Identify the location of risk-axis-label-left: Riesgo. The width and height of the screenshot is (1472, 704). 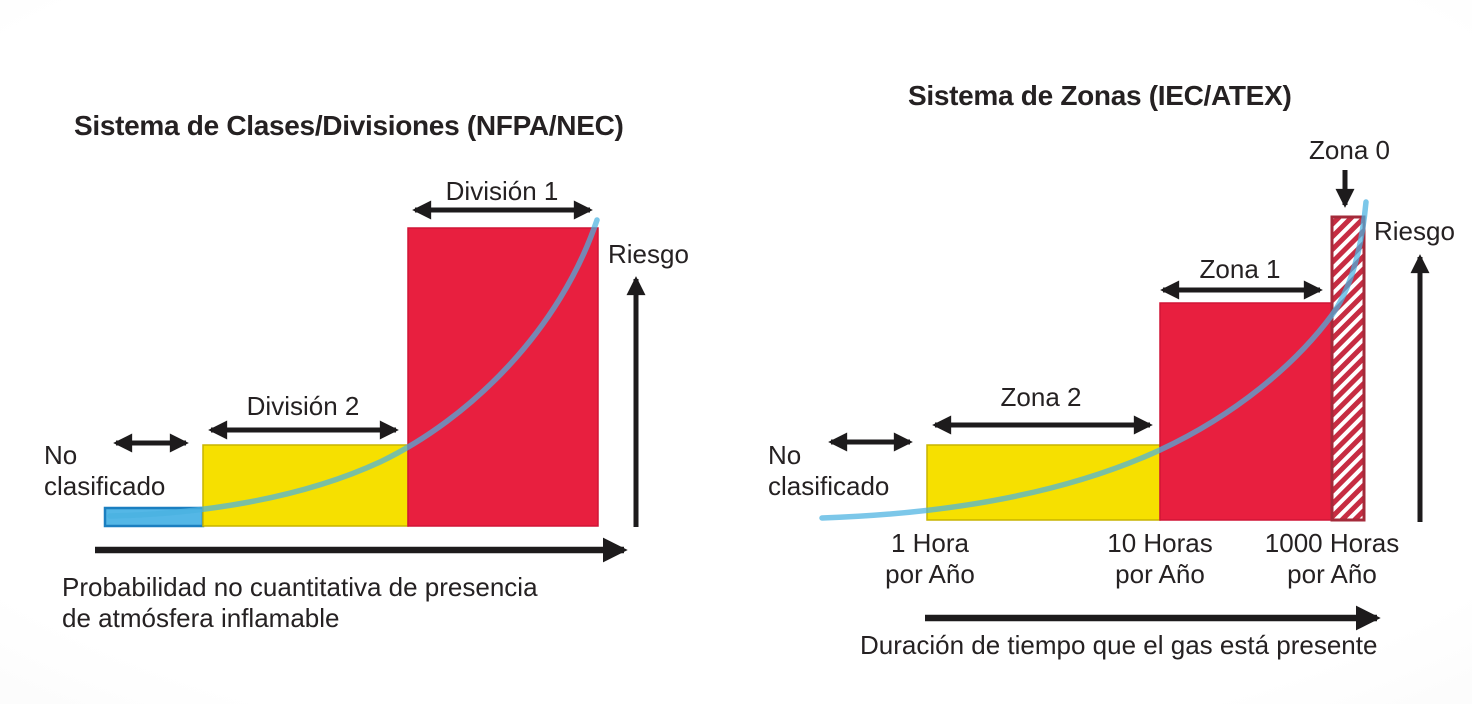
(648, 254).